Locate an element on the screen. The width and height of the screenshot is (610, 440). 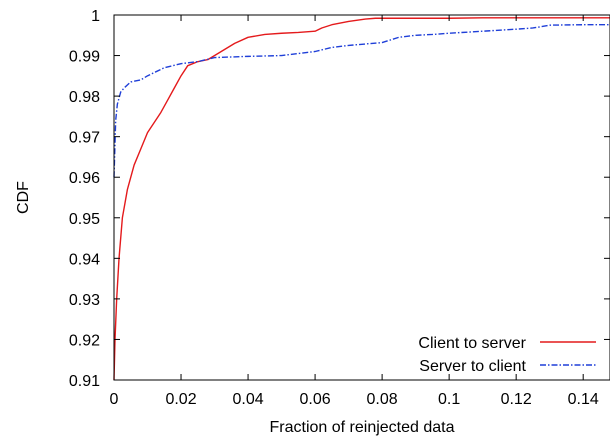
y-tick-label: 0.94 is located at coordinates (84, 259).